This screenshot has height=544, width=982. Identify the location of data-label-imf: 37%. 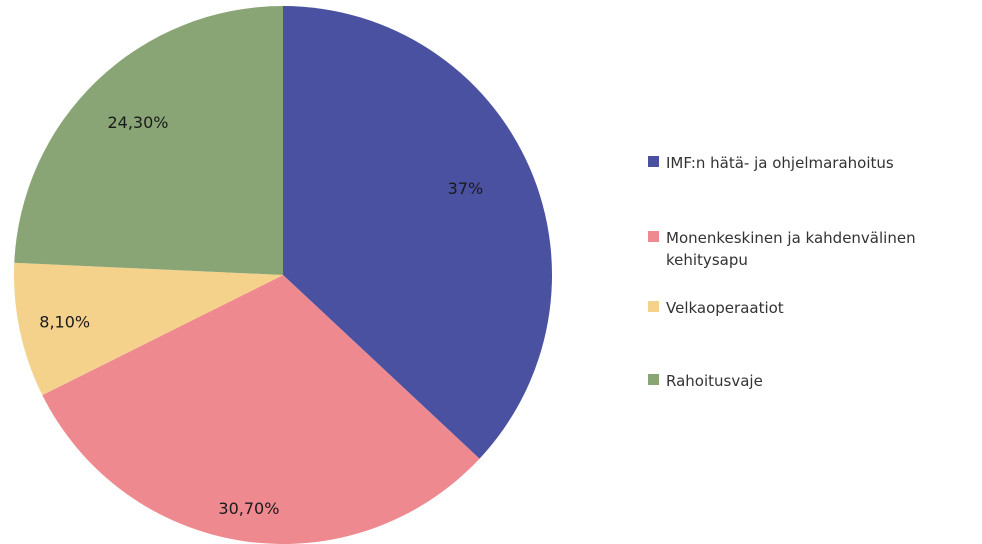
(466, 188).